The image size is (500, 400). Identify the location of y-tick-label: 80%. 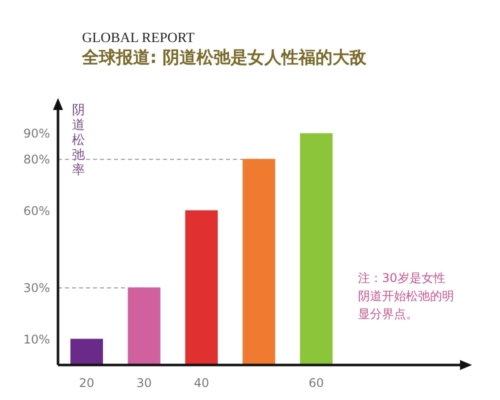
(36, 159).